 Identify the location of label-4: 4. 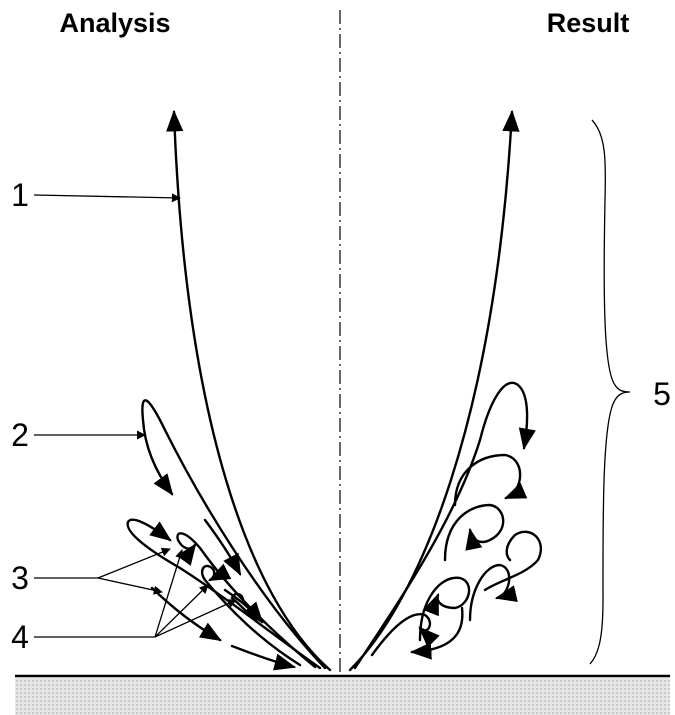
(20, 637).